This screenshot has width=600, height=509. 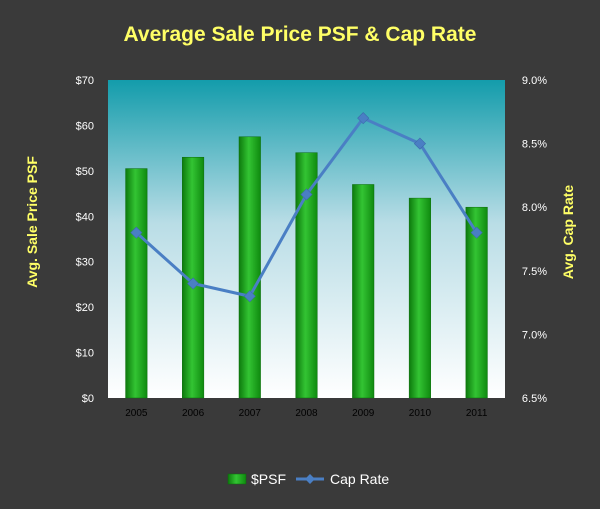 What do you see at coordinates (85, 308) in the screenshot?
I see `y-tick-label: $20` at bounding box center [85, 308].